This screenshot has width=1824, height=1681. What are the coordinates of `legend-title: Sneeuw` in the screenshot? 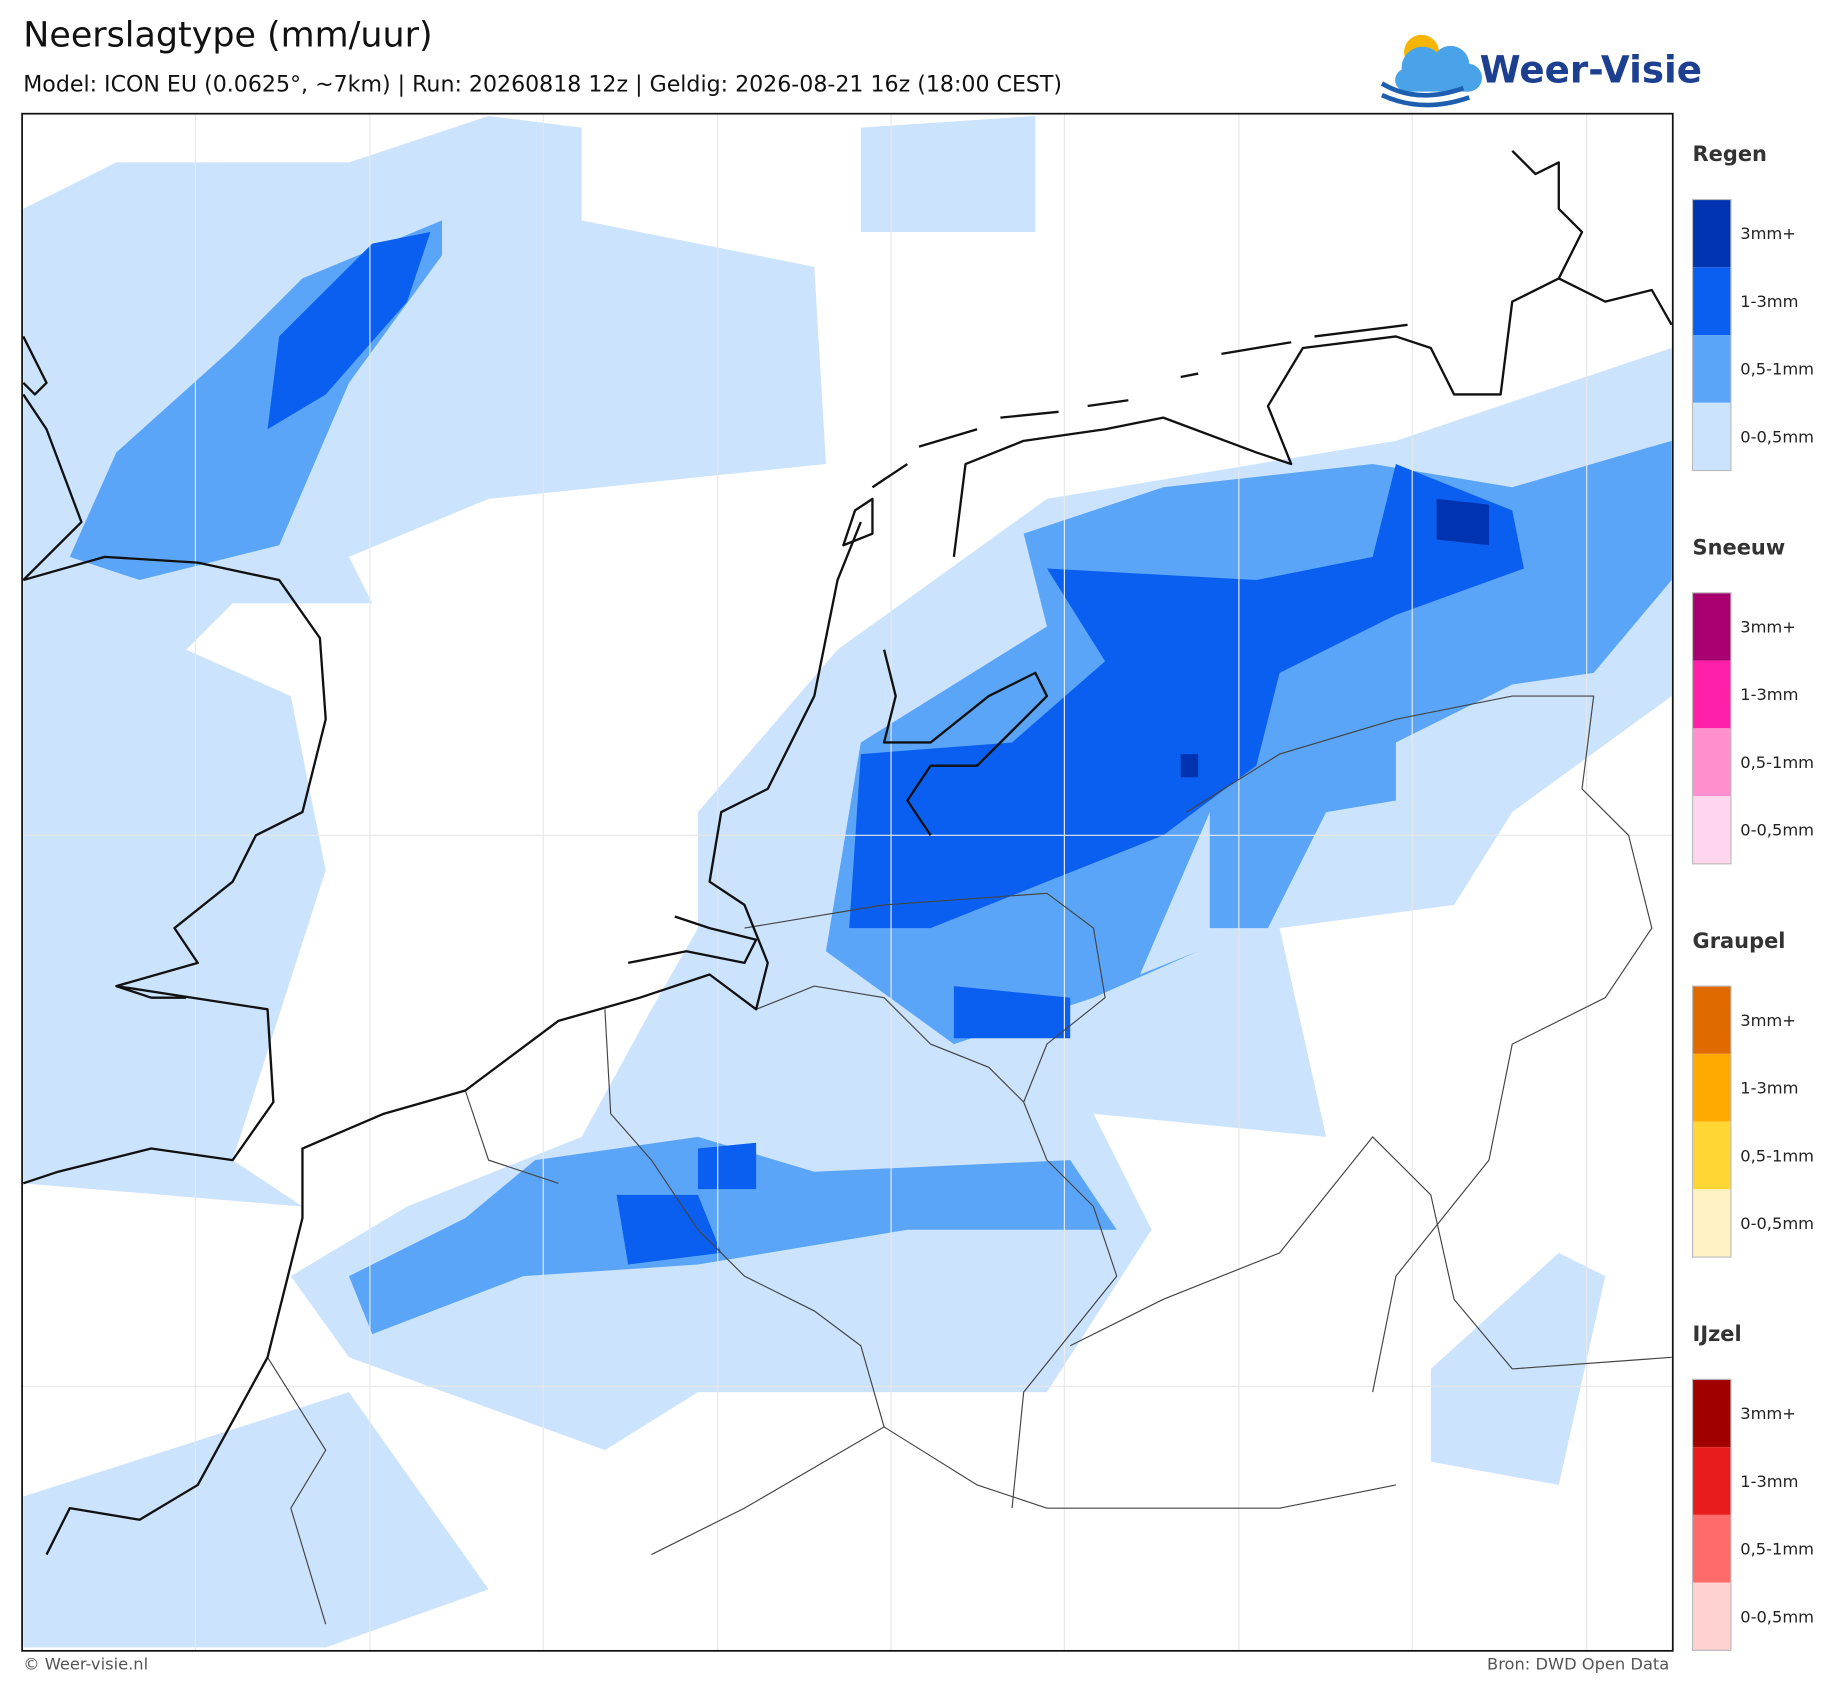 It's located at (1739, 548).